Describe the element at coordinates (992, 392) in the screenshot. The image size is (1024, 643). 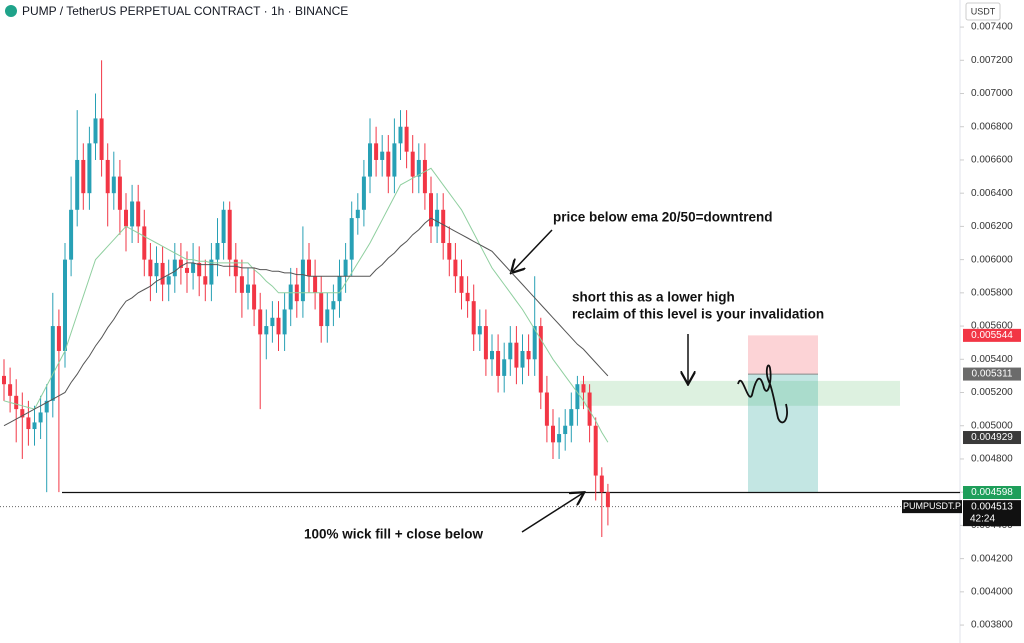
I see `y-tick-label: 0.005200` at that location.